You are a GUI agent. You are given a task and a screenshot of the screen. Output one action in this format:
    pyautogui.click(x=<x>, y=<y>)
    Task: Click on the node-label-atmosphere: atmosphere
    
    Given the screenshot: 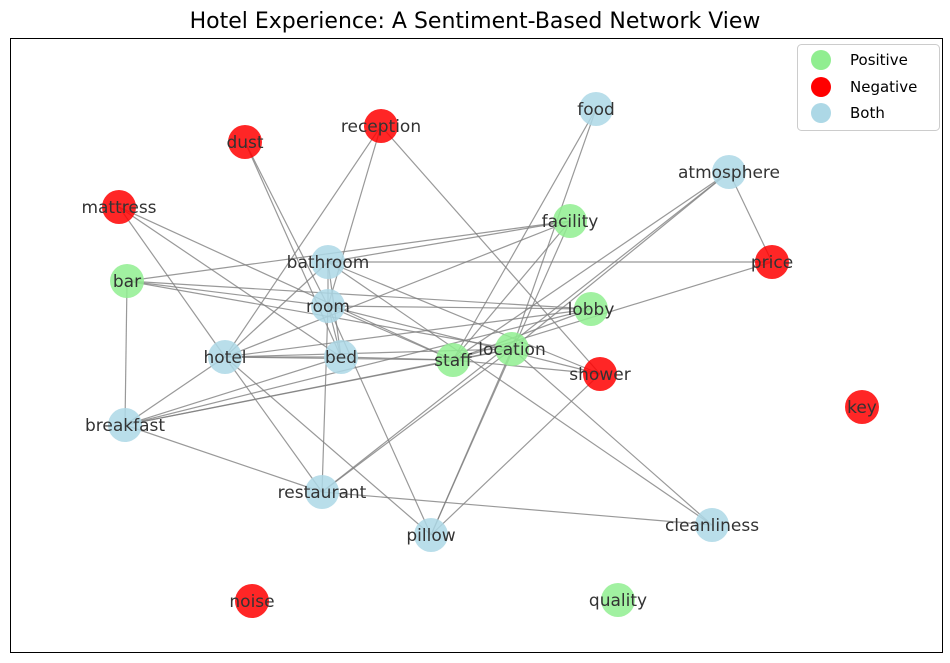 What is the action you would take?
    pyautogui.click(x=729, y=173)
    